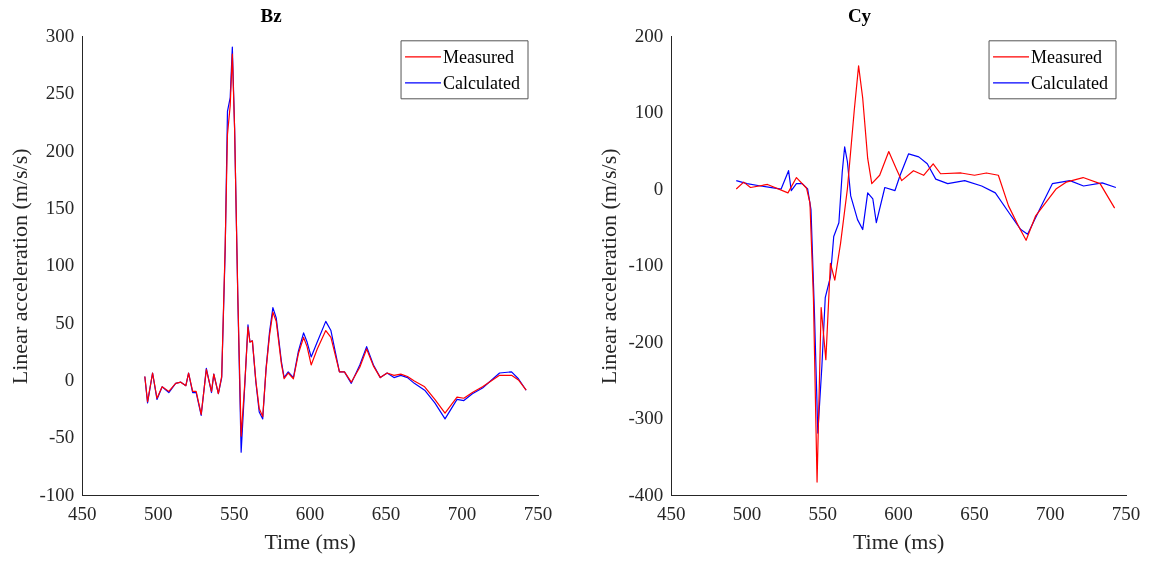 Image resolution: width=1150 pixels, height=562 pixels. Describe the element at coordinates (61, 437) in the screenshot. I see `y-tick-label: -50` at that location.